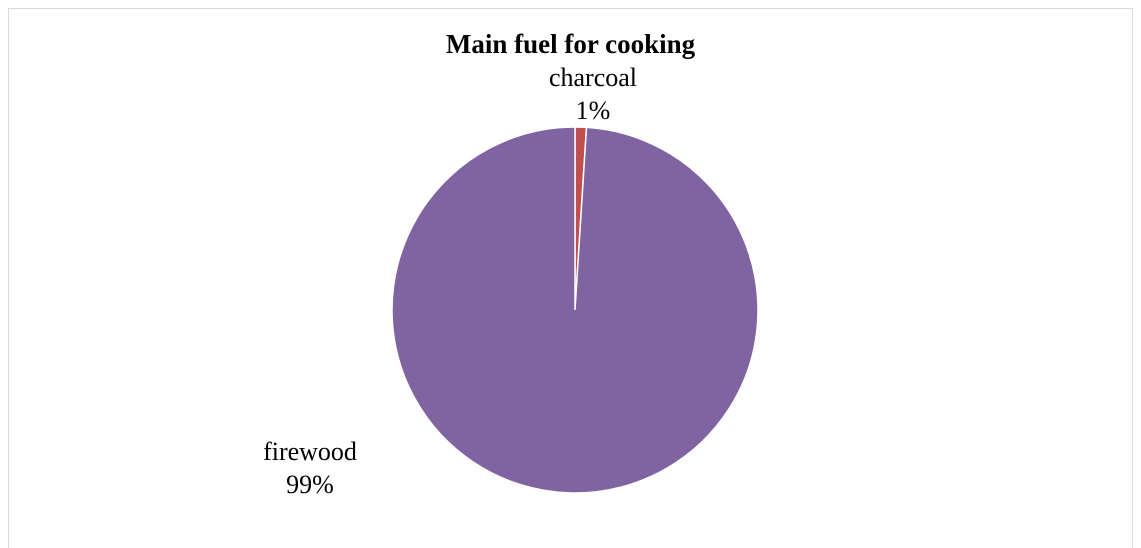 The image size is (1141, 548). Describe the element at coordinates (310, 468) in the screenshot. I see `slice-label-firewood: firewood 99%` at that location.